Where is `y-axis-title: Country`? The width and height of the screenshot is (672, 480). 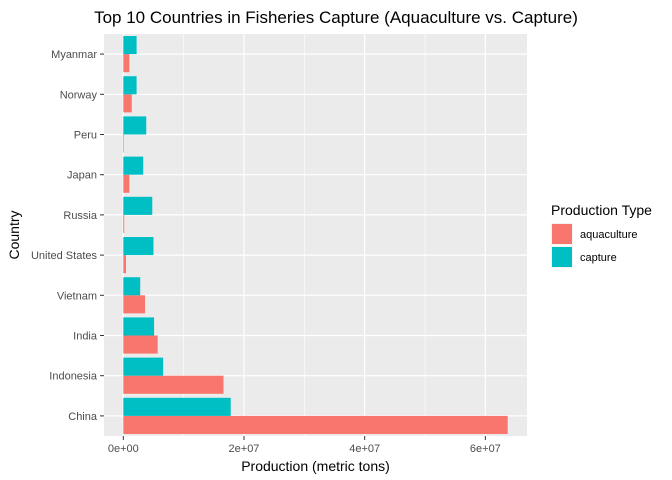
y-axis-title: Country is located at coordinates (14, 234).